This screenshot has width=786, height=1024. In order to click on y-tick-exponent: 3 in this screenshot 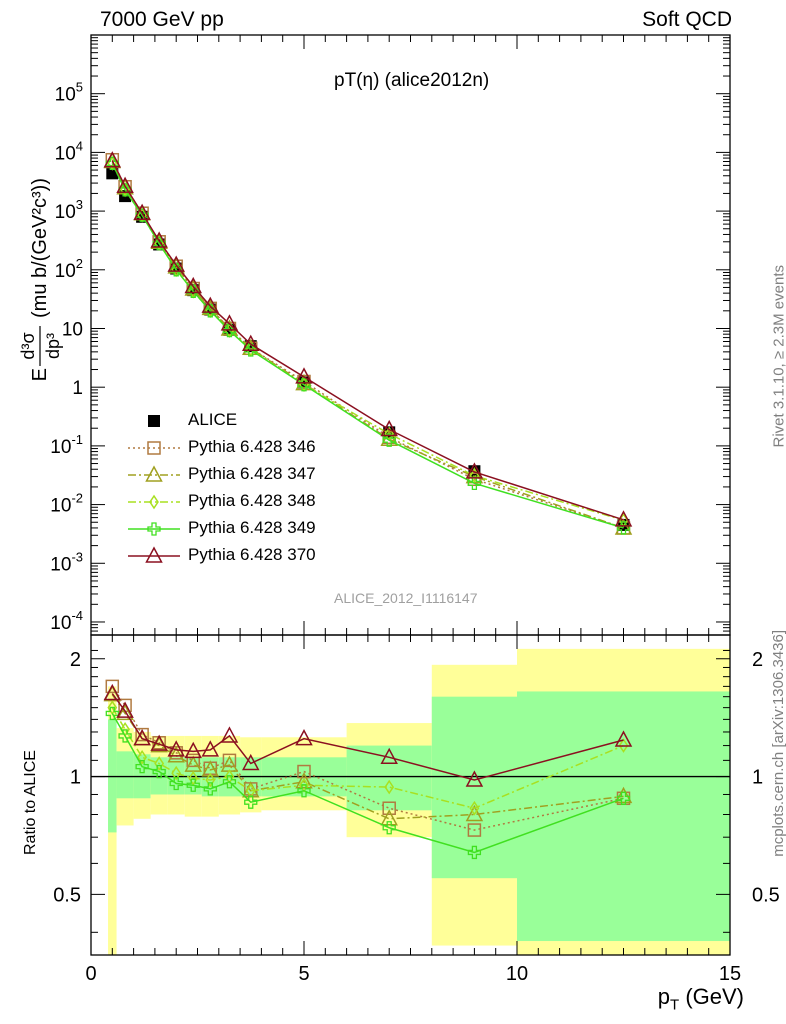, I will do `click(79, 204)`.